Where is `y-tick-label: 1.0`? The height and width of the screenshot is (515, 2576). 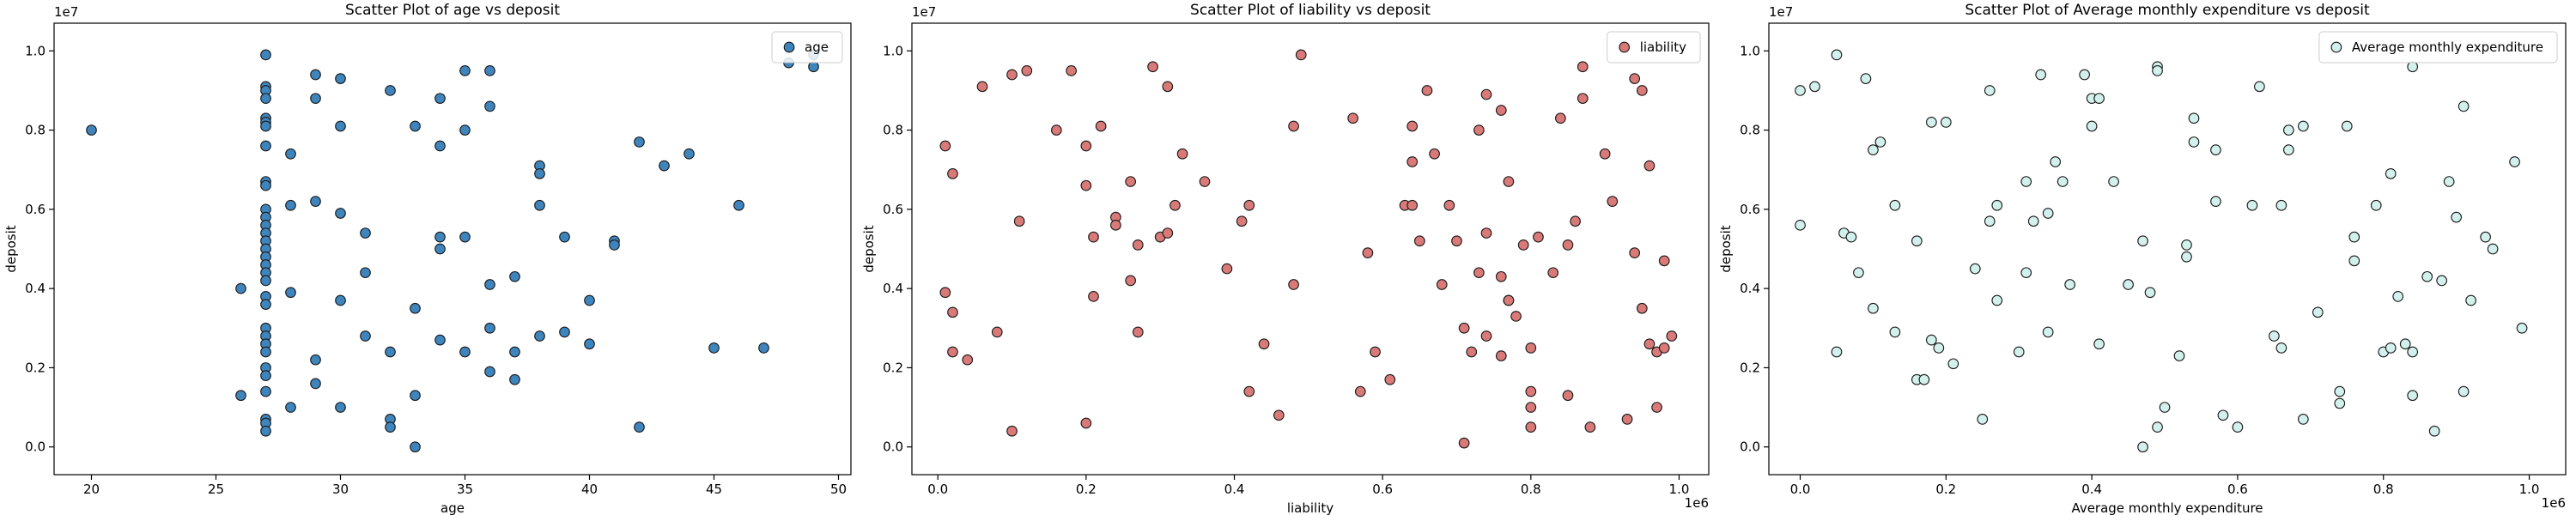 y-tick-label: 1.0 is located at coordinates (893, 50).